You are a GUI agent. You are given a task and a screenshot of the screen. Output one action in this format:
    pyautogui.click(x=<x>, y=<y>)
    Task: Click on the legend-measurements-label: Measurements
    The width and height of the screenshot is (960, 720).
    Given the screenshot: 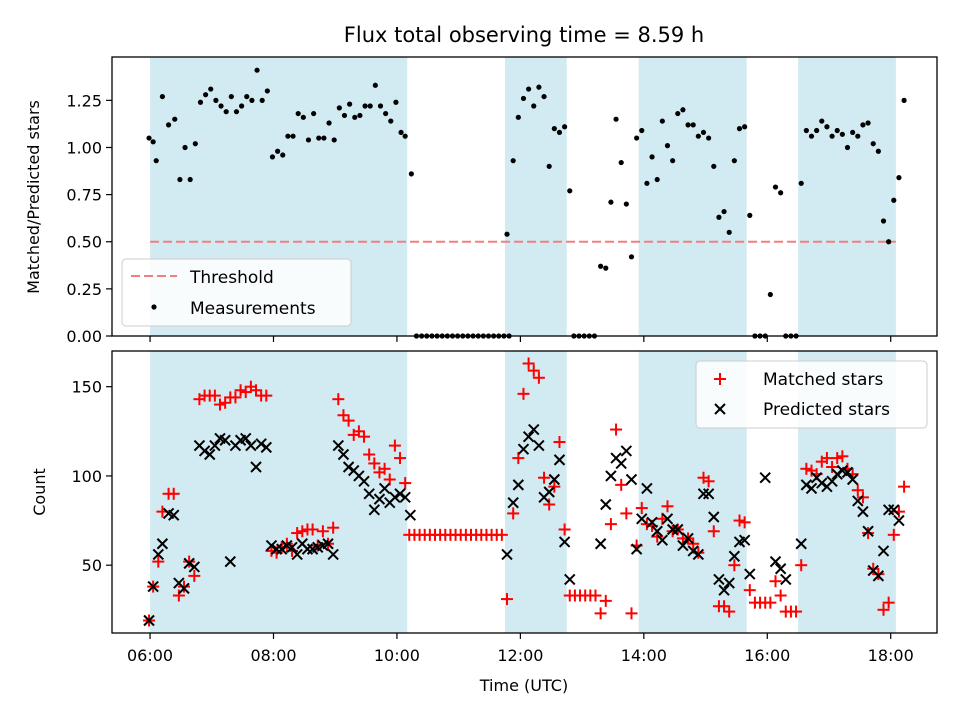 What is the action you would take?
    pyautogui.click(x=253, y=309)
    